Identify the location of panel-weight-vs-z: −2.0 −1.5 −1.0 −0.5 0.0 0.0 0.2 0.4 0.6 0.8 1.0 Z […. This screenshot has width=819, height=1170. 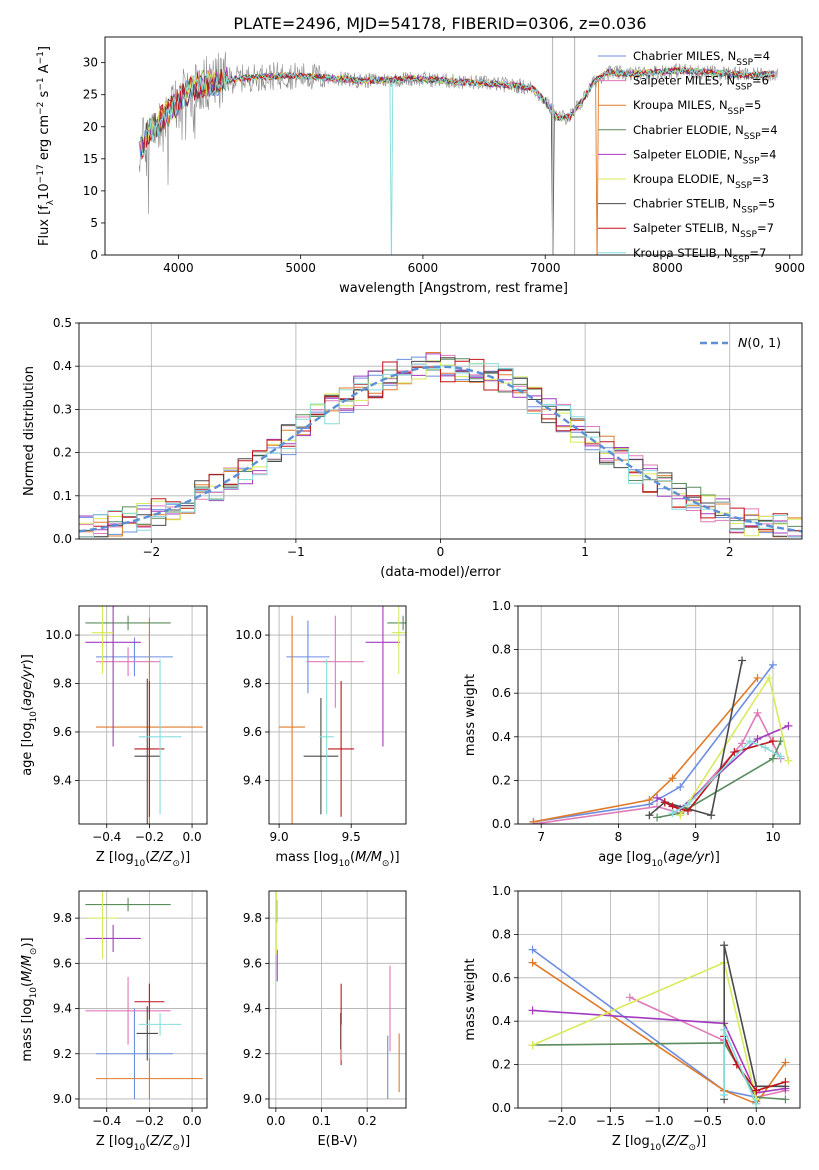
(632, 1018).